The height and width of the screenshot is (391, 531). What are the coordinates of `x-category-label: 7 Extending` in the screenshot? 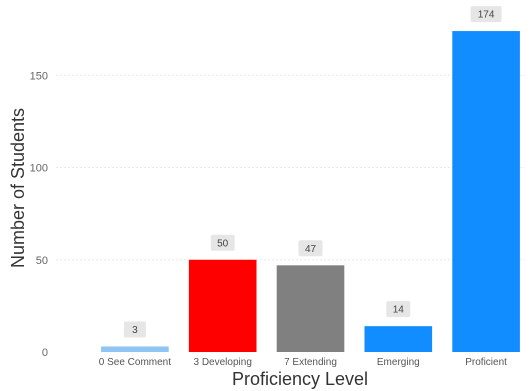 It's located at (310, 362).